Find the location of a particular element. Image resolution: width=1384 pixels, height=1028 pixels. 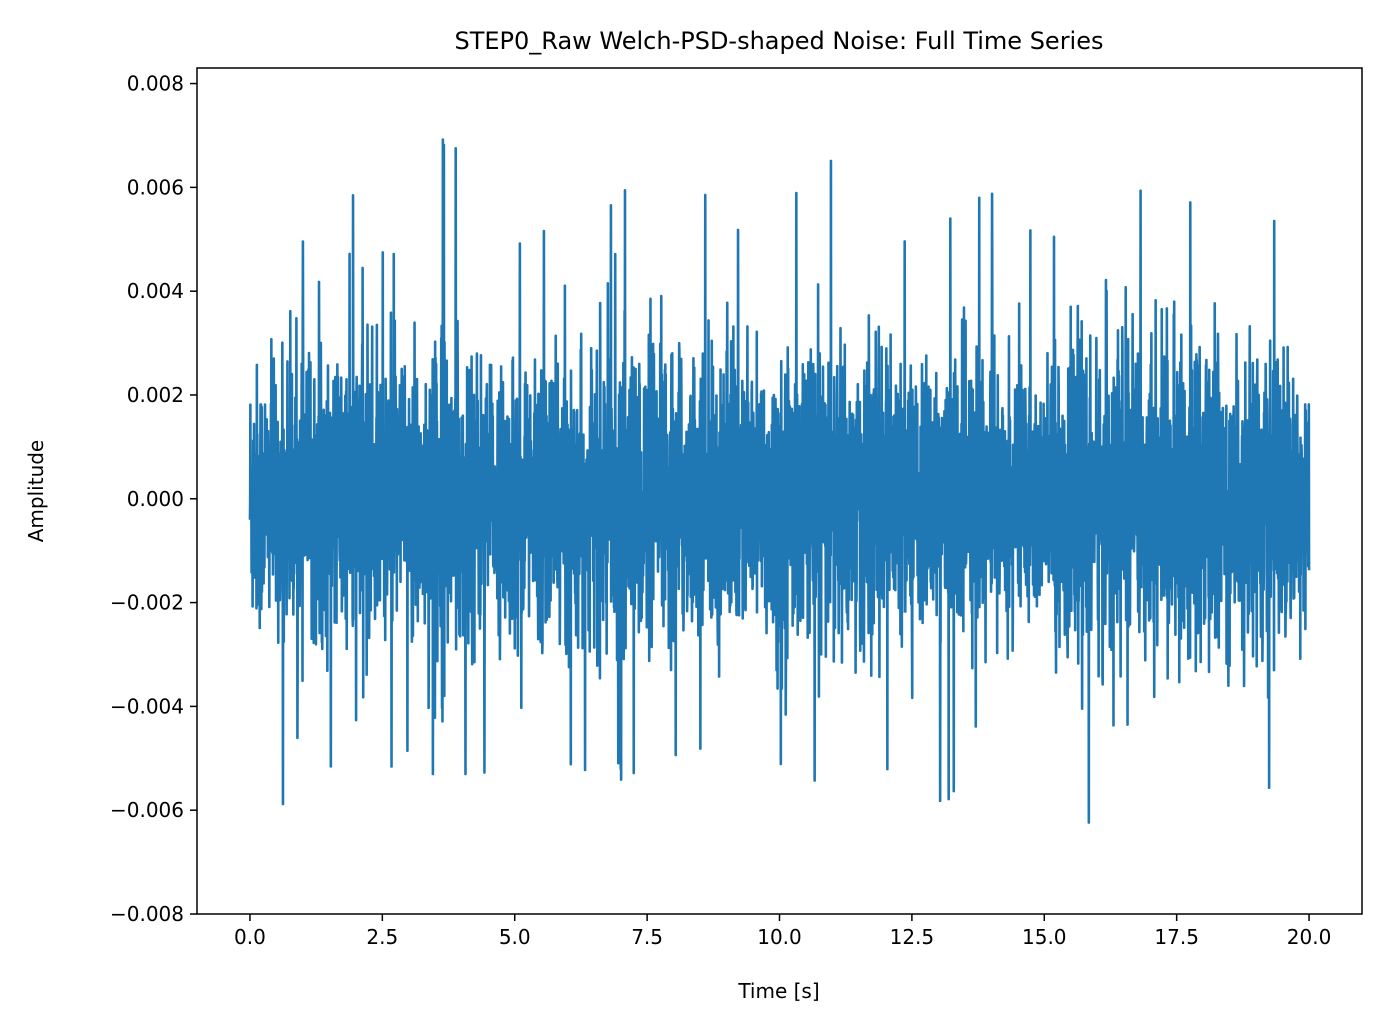

x-tick-label: 2.5 is located at coordinates (382, 937).